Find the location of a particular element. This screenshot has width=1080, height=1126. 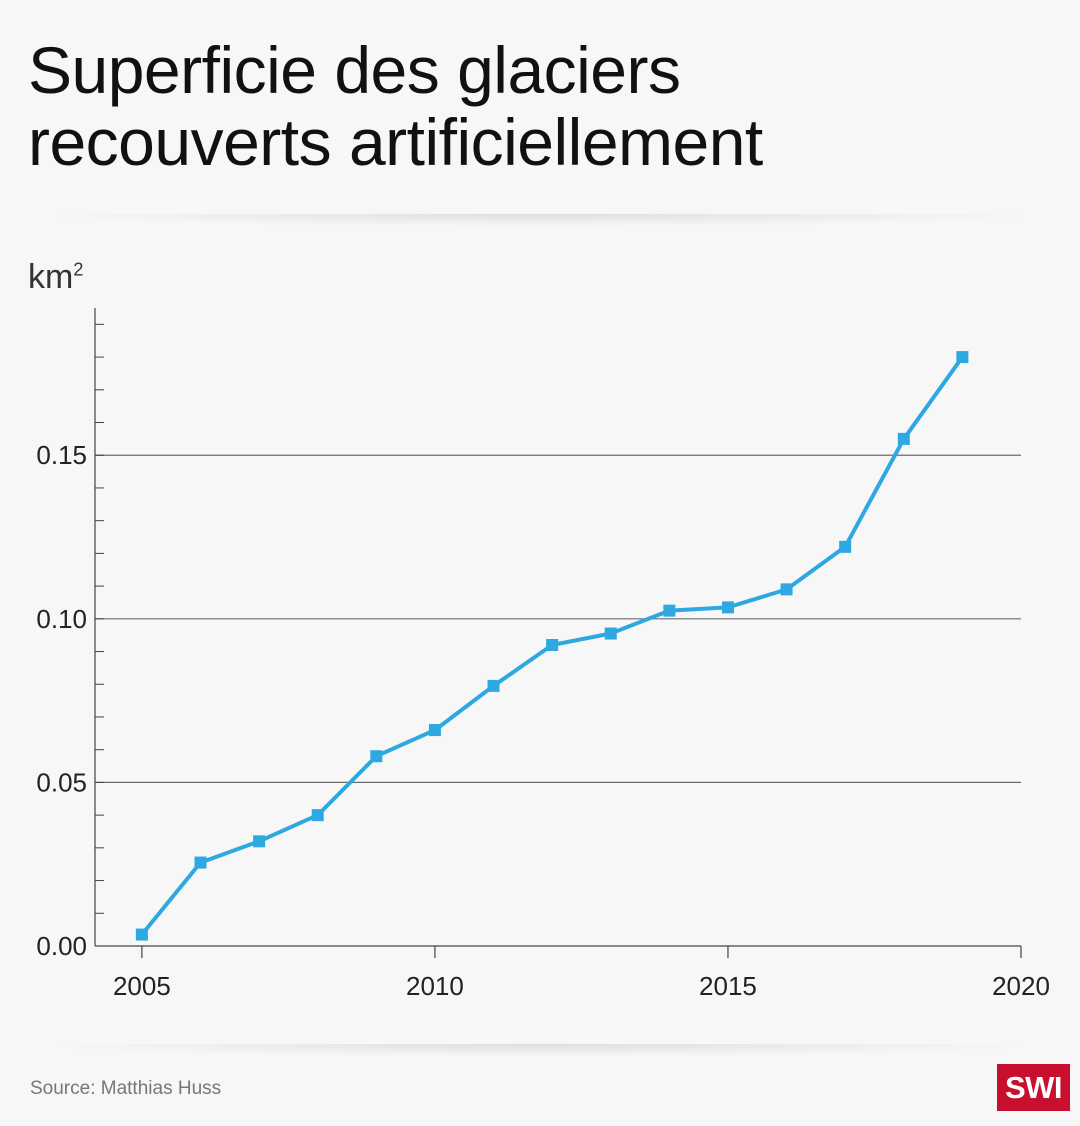

x-tick-label-0: 2005 is located at coordinates (142, 986).